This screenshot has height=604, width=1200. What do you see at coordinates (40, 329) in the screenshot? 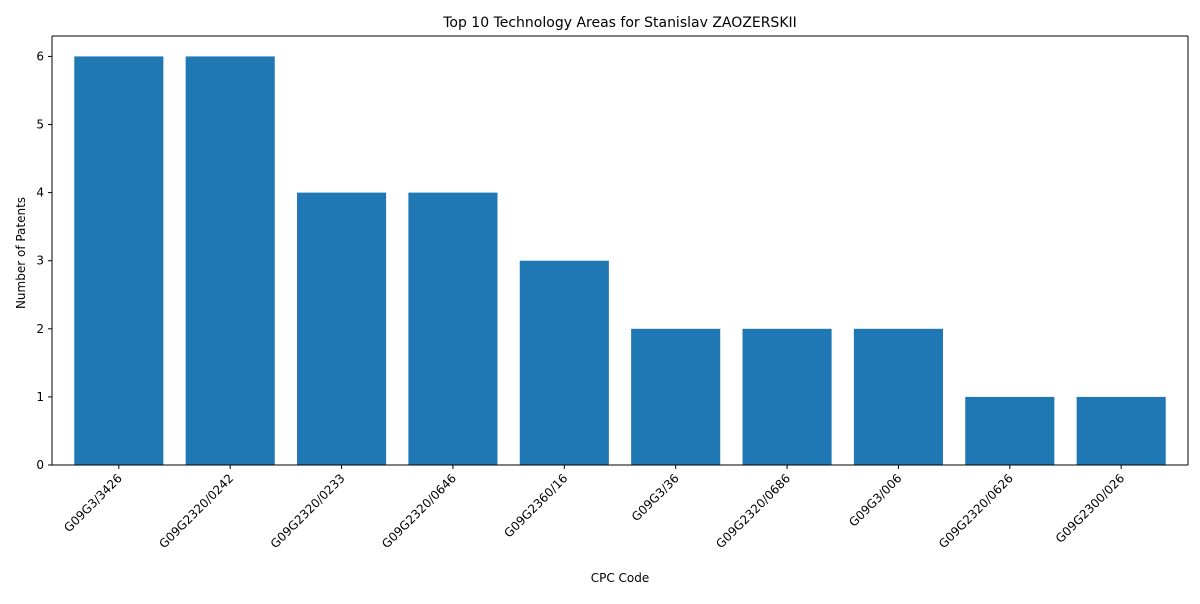
I see `y-tick-label: 2` at bounding box center [40, 329].